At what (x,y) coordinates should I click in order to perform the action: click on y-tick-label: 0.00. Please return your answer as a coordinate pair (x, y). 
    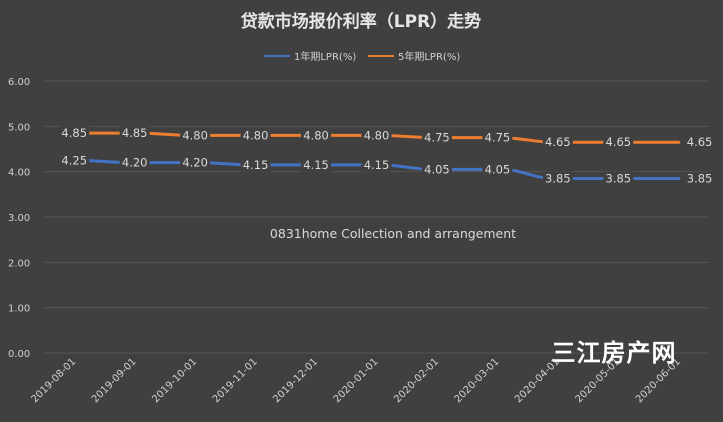
    Looking at the image, I should click on (19, 354).